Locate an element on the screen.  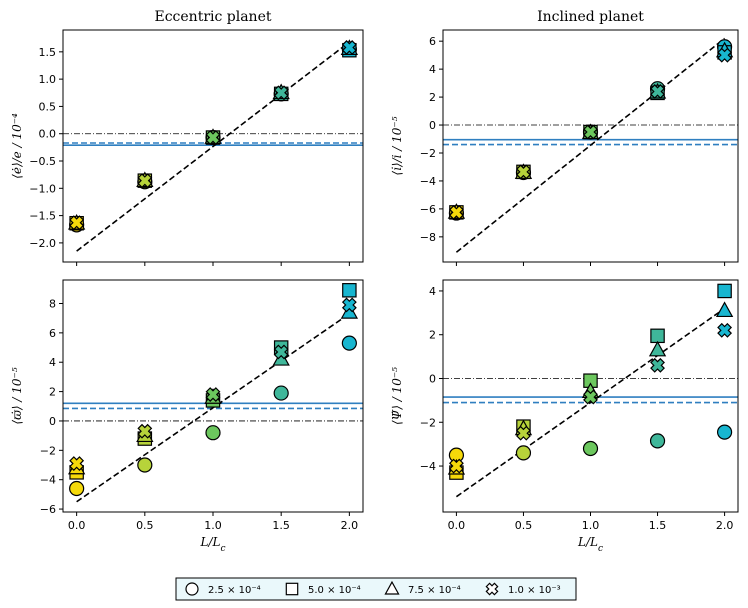
panel-title: Eccentric planet is located at coordinates (212, 17).